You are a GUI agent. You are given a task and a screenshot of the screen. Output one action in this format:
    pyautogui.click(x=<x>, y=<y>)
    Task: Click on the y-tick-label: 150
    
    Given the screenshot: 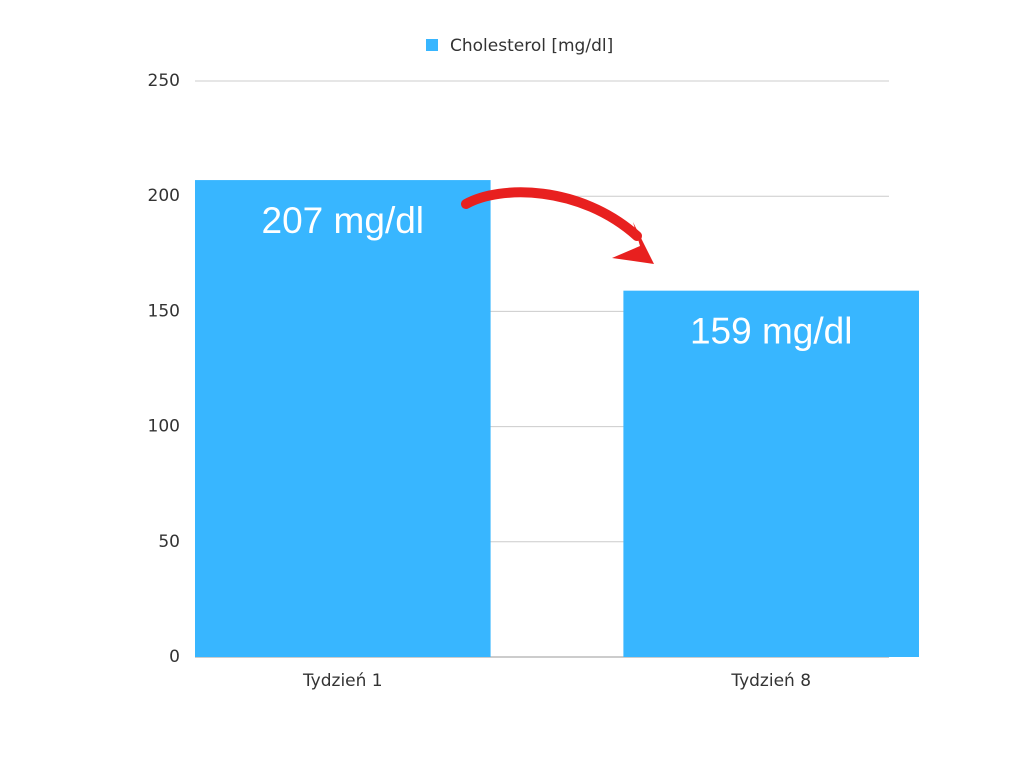 What is the action you would take?
    pyautogui.click(x=164, y=311)
    